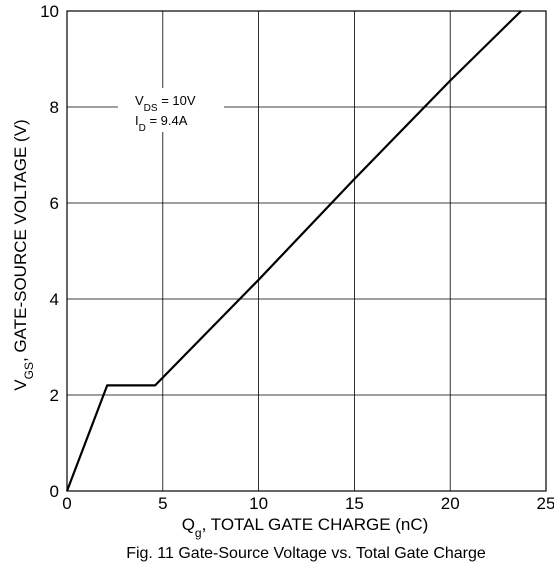  Describe the element at coordinates (66, 503) in the screenshot. I see `x-tick-label: 0` at that location.